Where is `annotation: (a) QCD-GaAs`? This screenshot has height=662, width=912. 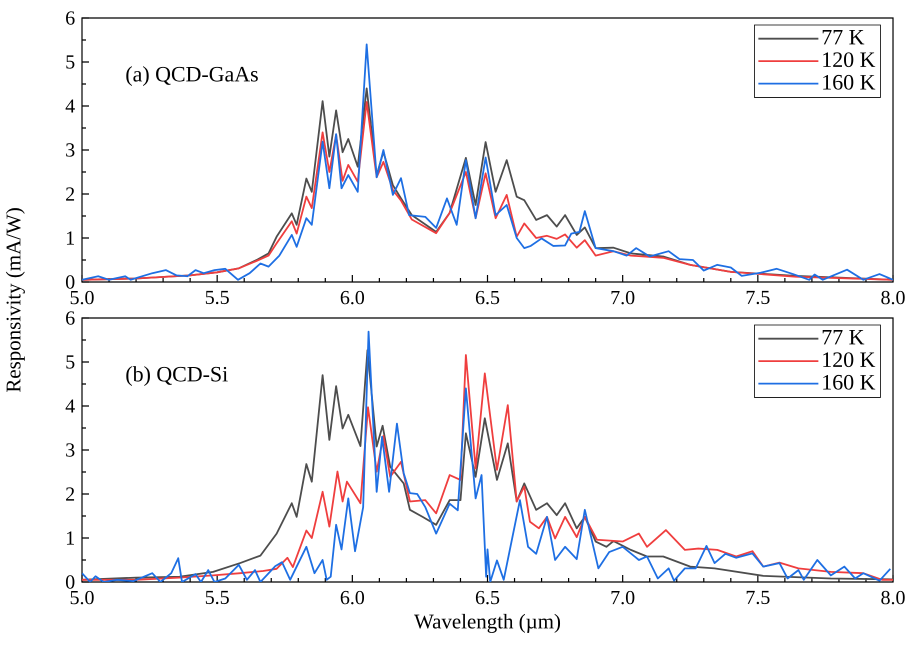
annotation: (a) QCD-GaAs is located at coordinates (192, 76).